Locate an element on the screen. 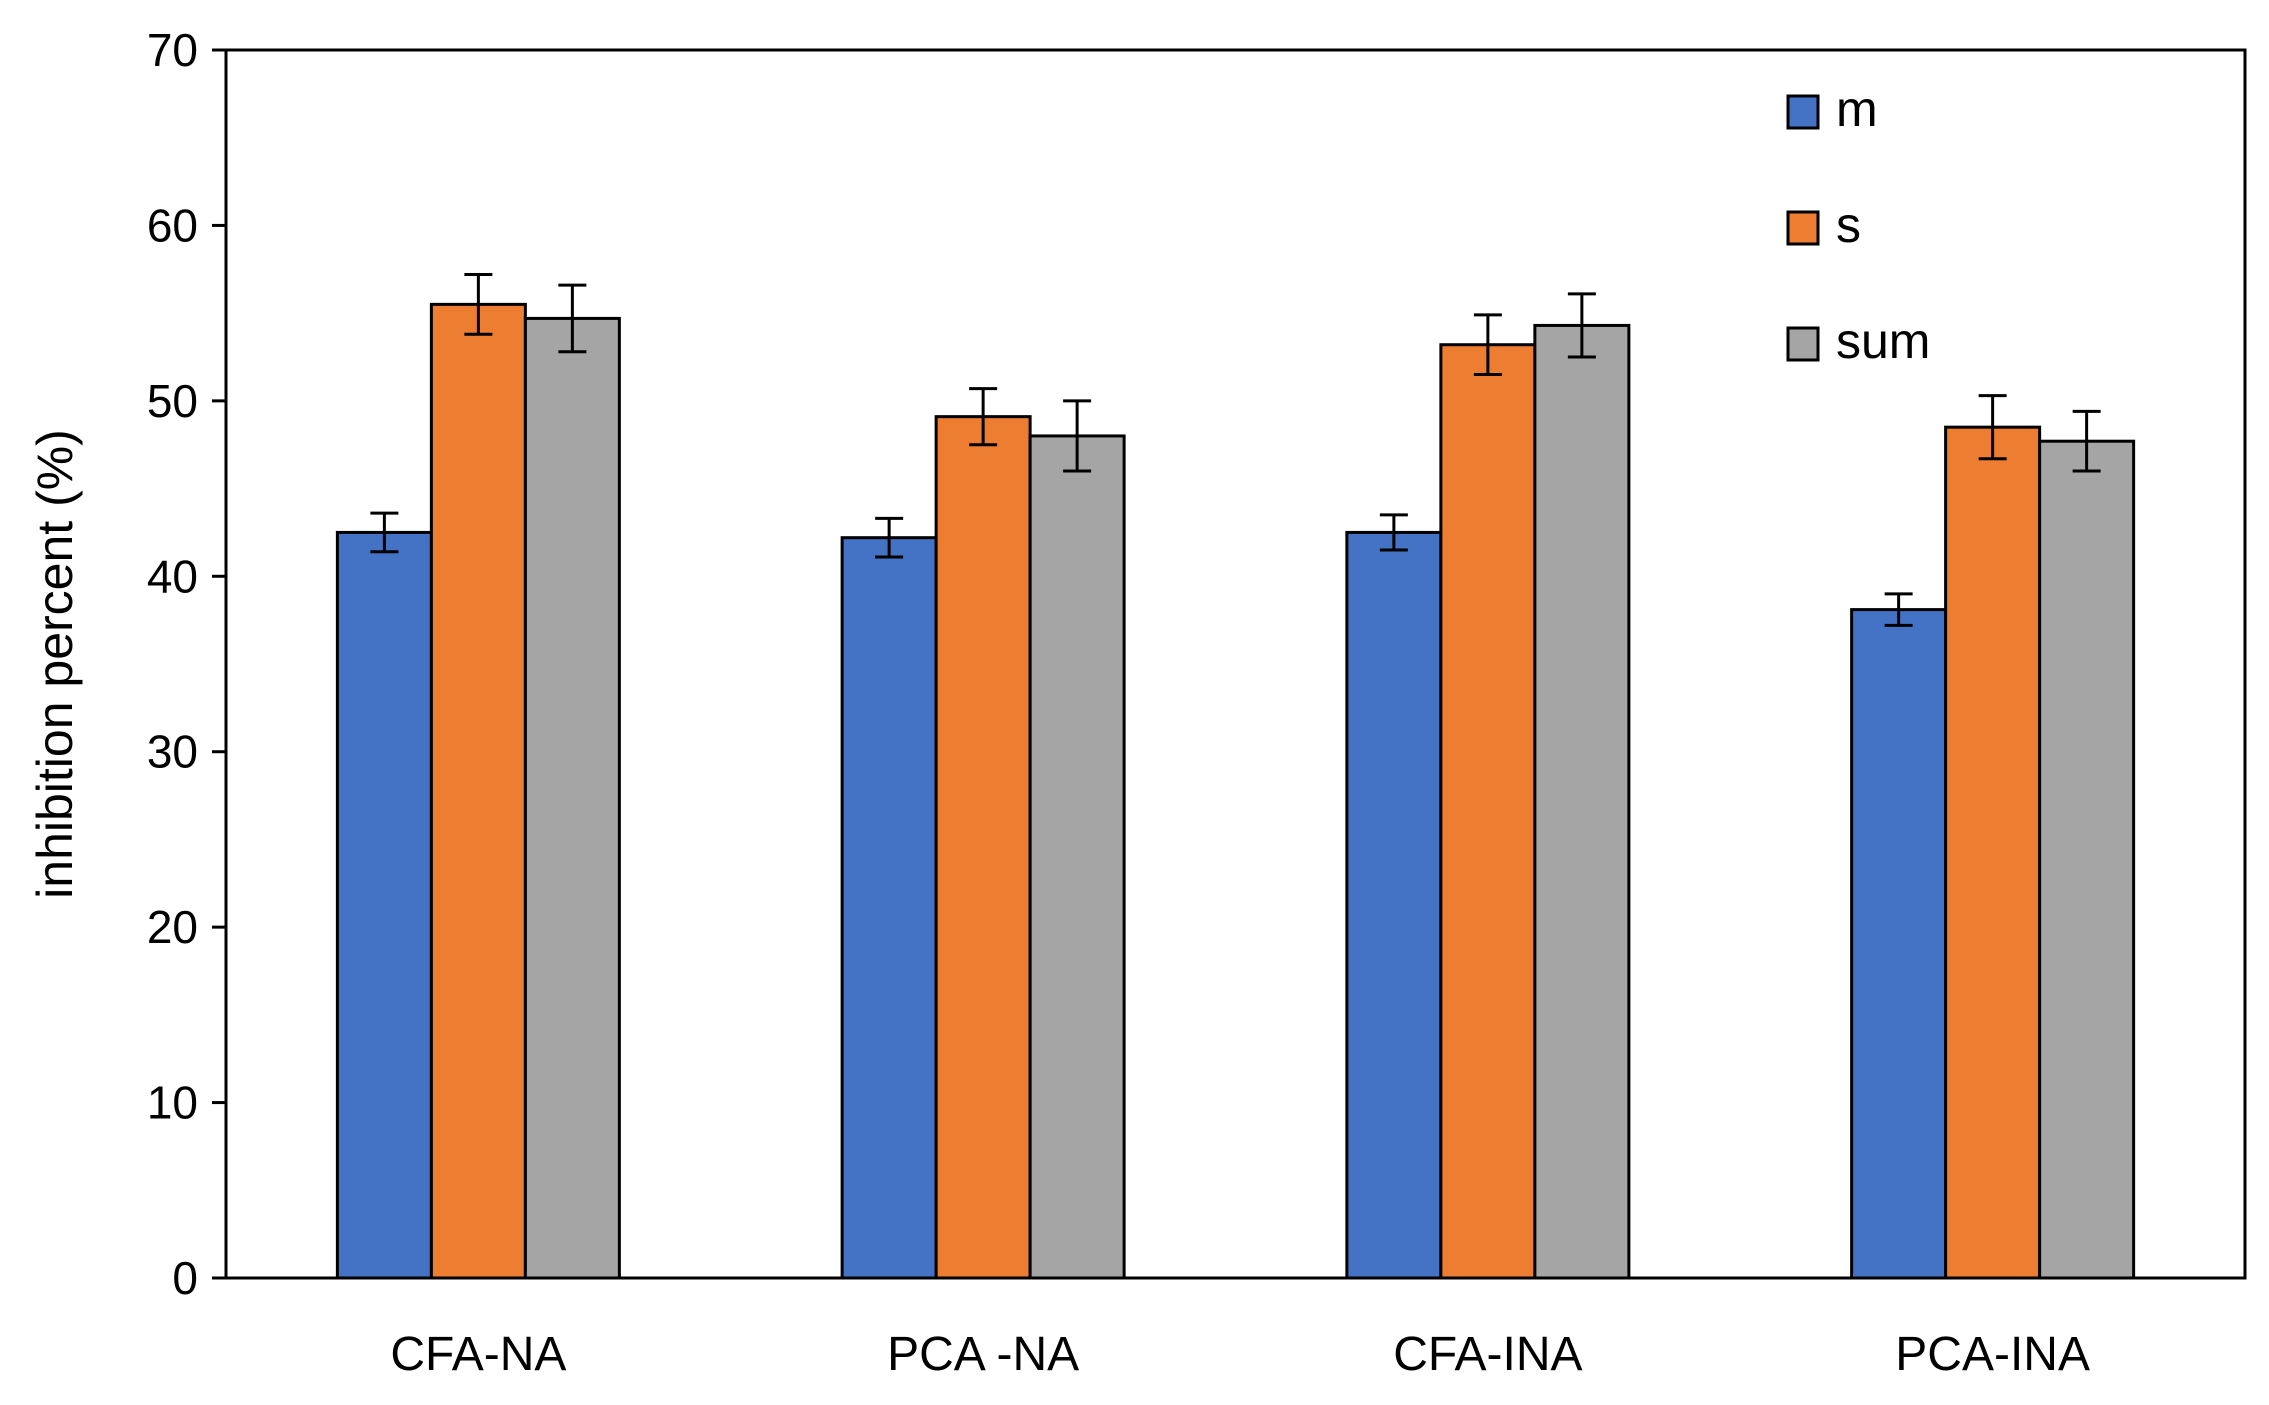 The height and width of the screenshot is (1405, 2269). y-tick-label: 10 is located at coordinates (172, 1103).